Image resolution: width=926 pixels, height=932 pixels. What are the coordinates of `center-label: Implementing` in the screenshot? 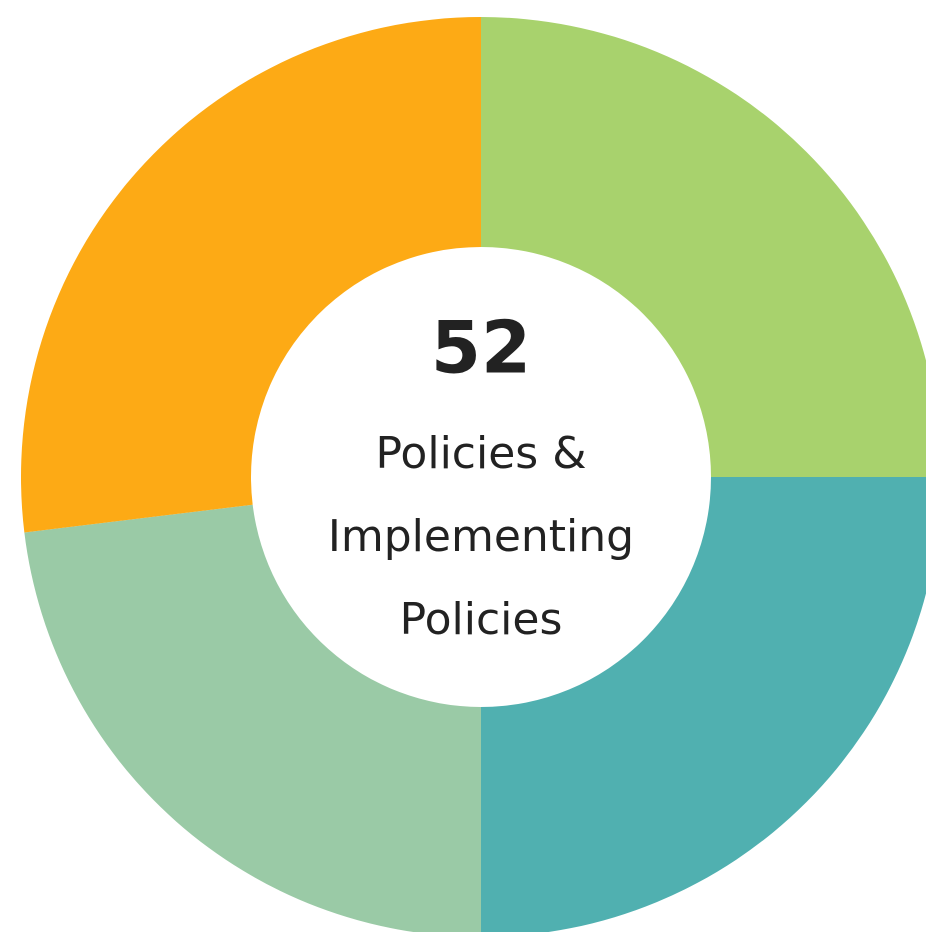 It's located at (481, 536).